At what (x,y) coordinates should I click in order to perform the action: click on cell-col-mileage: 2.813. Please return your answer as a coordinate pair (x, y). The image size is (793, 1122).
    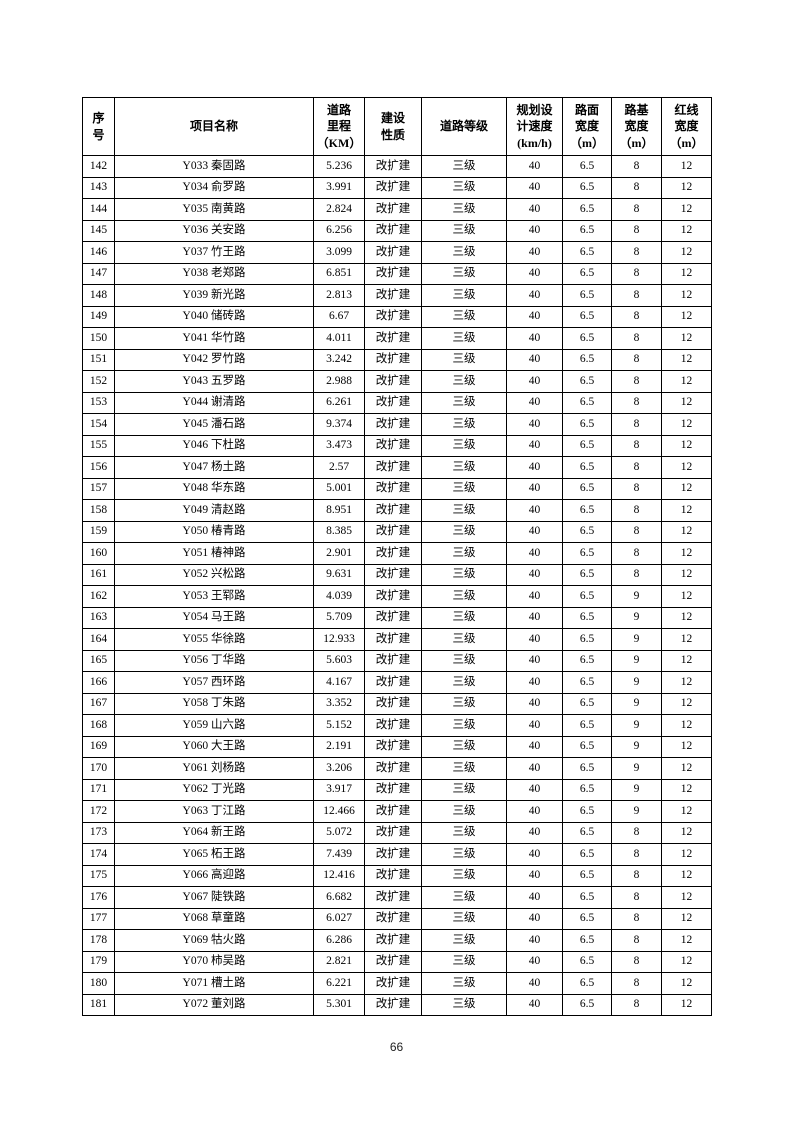
    Looking at the image, I should click on (339, 295).